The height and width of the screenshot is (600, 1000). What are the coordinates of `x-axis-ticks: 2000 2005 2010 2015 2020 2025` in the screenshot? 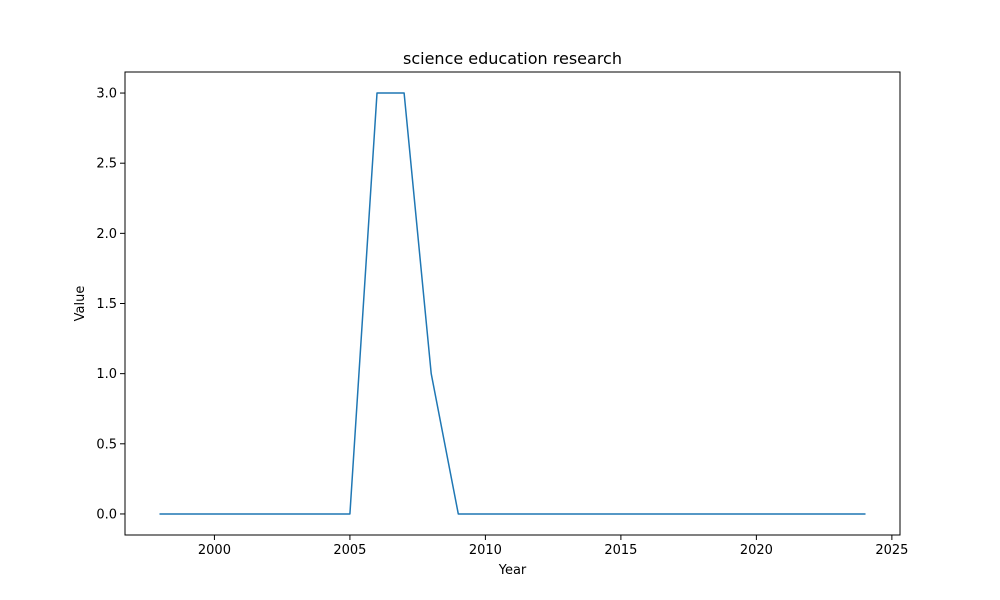 It's located at (553, 546).